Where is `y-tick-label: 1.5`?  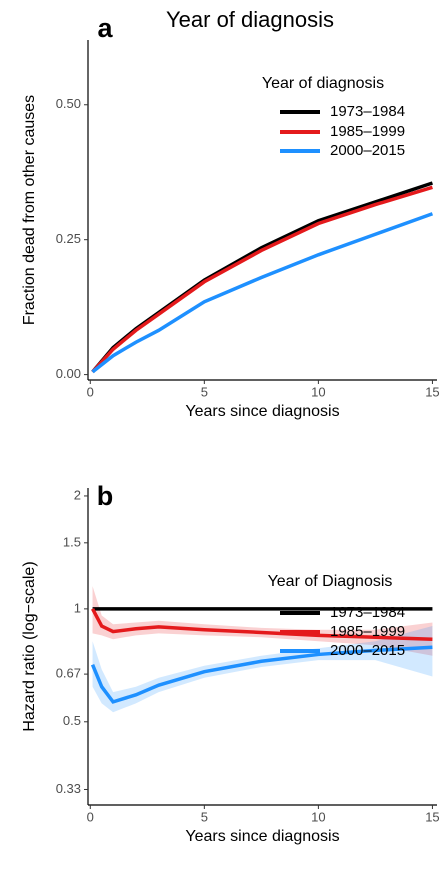
y-tick-label: 1.5 is located at coordinates (72, 541).